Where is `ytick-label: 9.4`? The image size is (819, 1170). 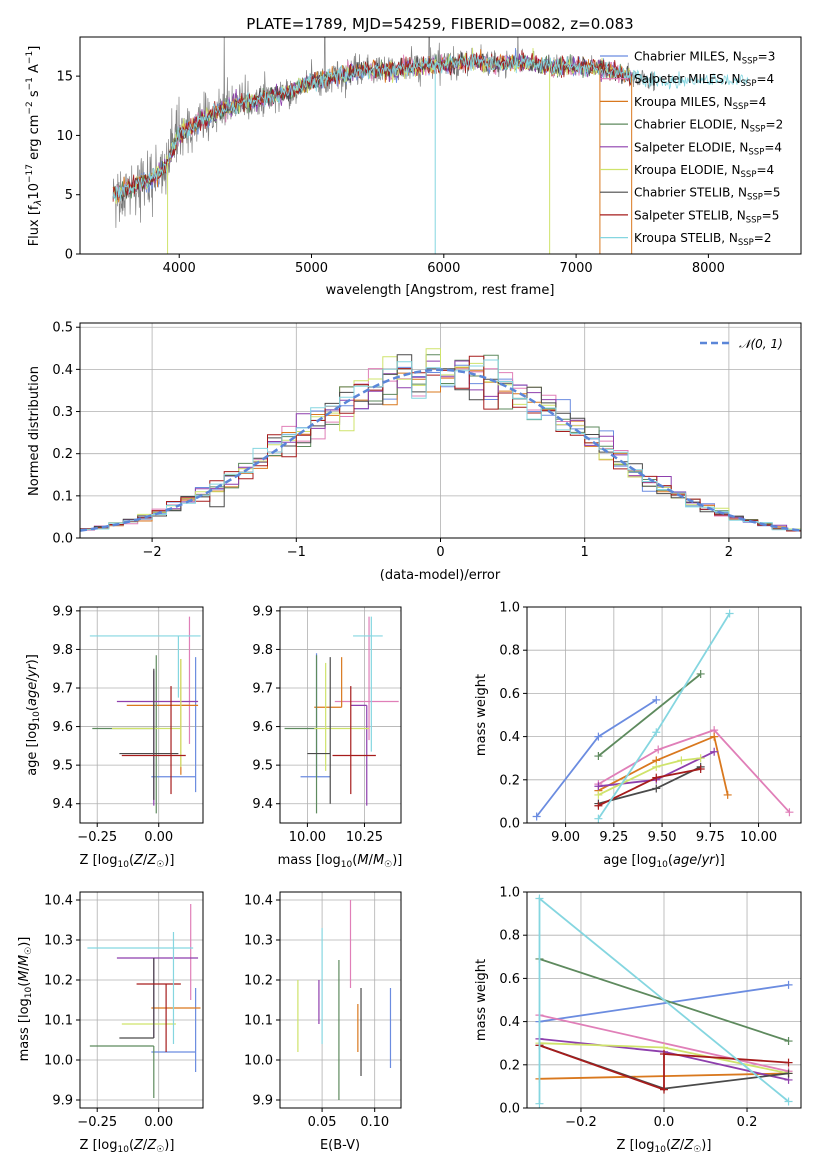 ytick-label: 9.4 is located at coordinates (262, 804).